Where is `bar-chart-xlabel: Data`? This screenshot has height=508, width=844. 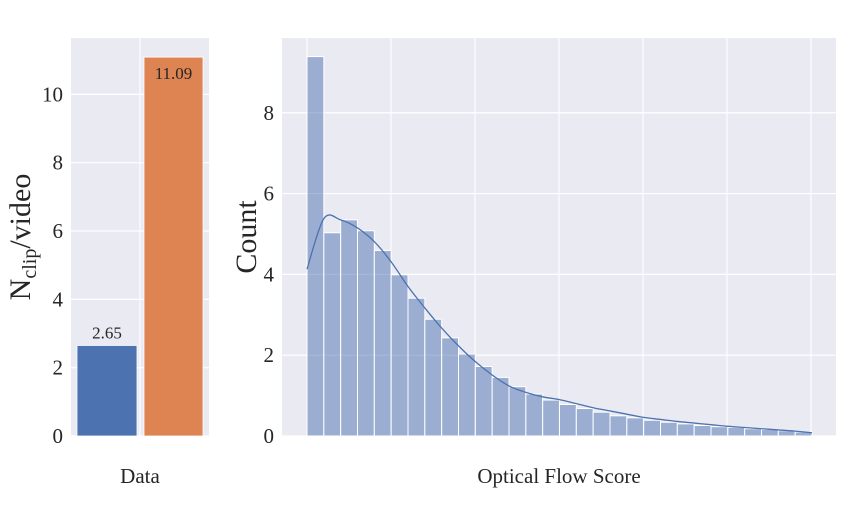 bar-chart-xlabel: Data is located at coordinates (140, 476).